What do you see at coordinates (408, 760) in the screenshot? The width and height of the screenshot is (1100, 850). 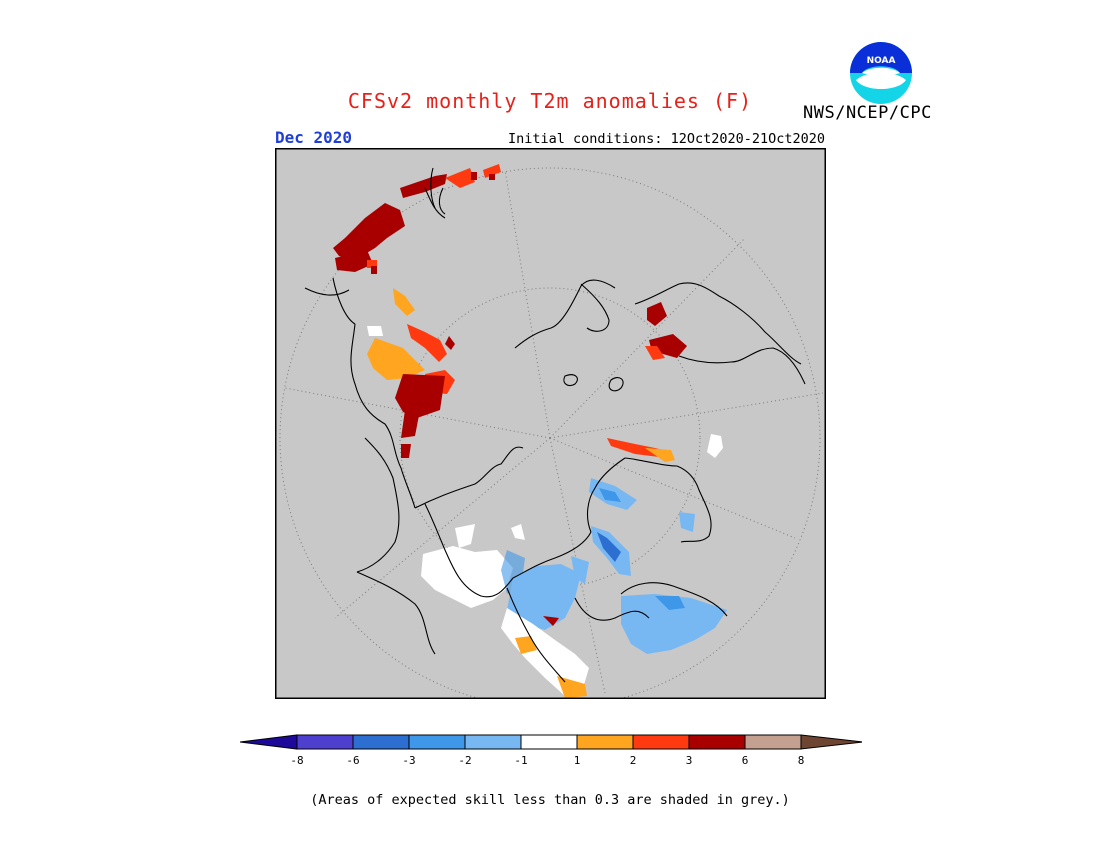 I see `colorbar-tick-label: -3` at bounding box center [408, 760].